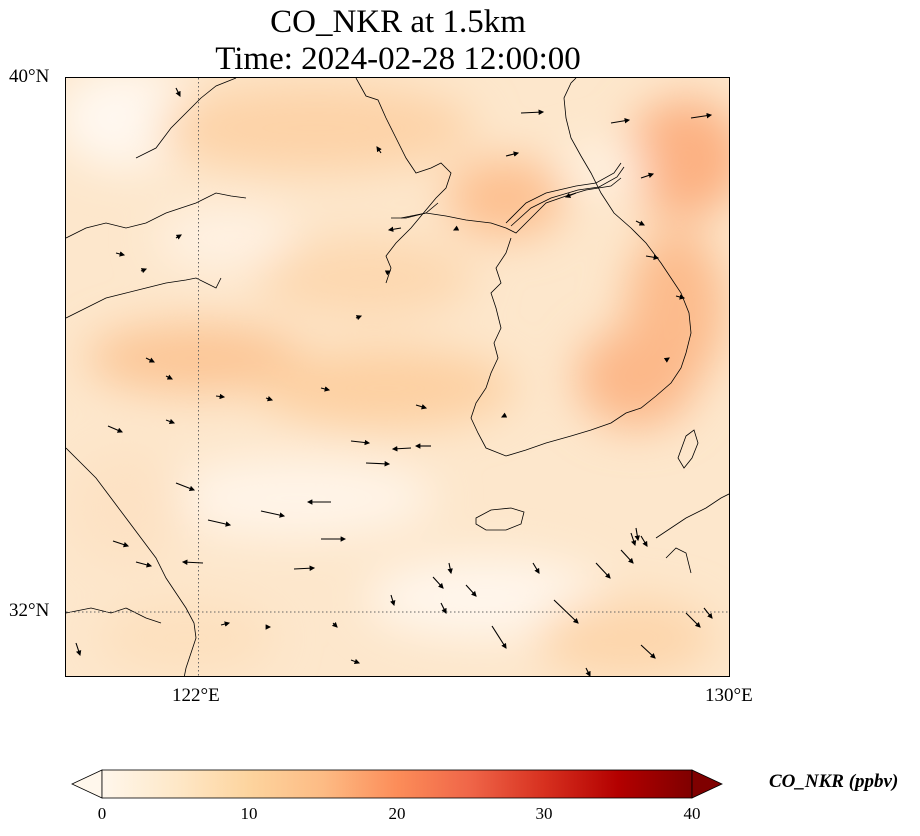  I want to click on coastline-bohai-north, so click(403, 181).